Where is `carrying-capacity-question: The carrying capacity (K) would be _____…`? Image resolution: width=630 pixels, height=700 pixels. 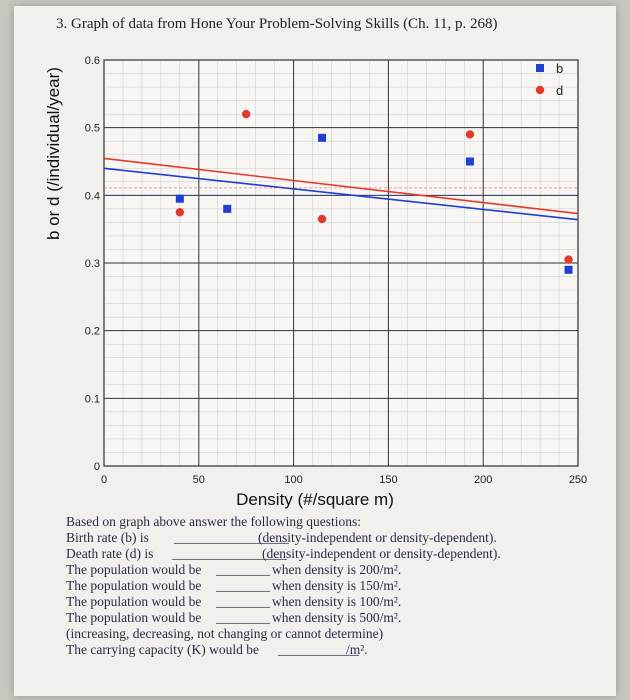
carrying-capacity-question: The carrying capacity (K) would be _____… is located at coordinates (217, 649).